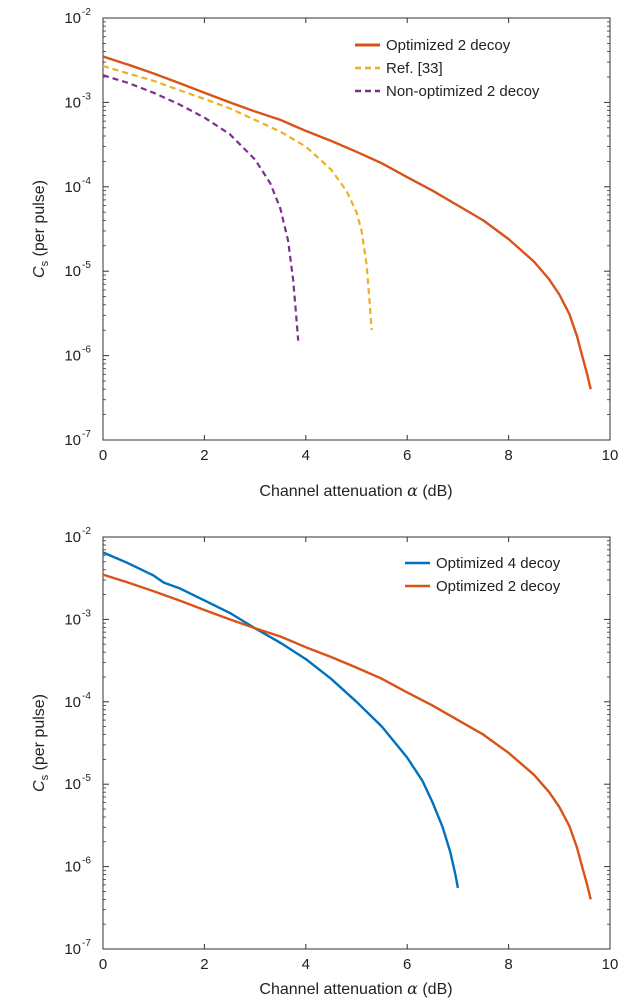  I want to click on top-y-tick-exponent: -2, so click(86, 12).